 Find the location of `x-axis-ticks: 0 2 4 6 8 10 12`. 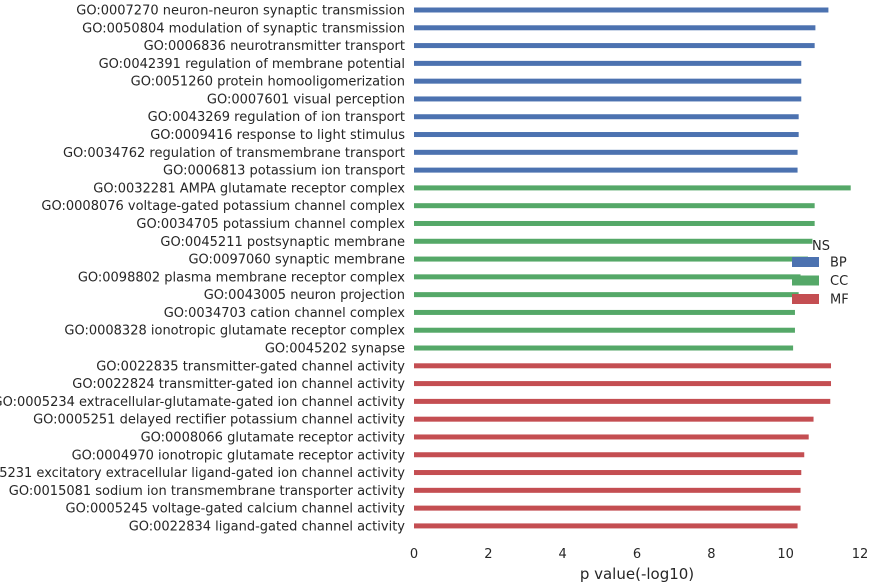

x-axis-ticks: 0 2 4 6 8 10 12 is located at coordinates (639, 554).